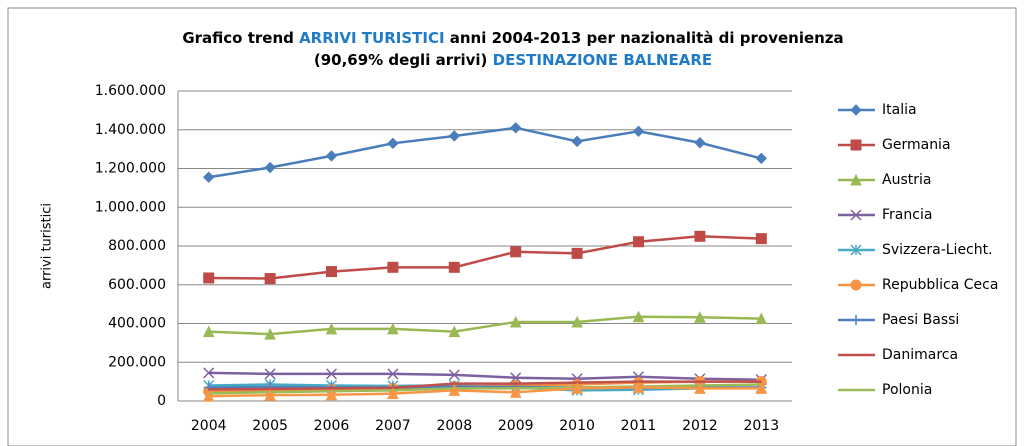 The height and width of the screenshot is (446, 1027). What do you see at coordinates (577, 426) in the screenshot?
I see `x-tick-label: 2010` at bounding box center [577, 426].